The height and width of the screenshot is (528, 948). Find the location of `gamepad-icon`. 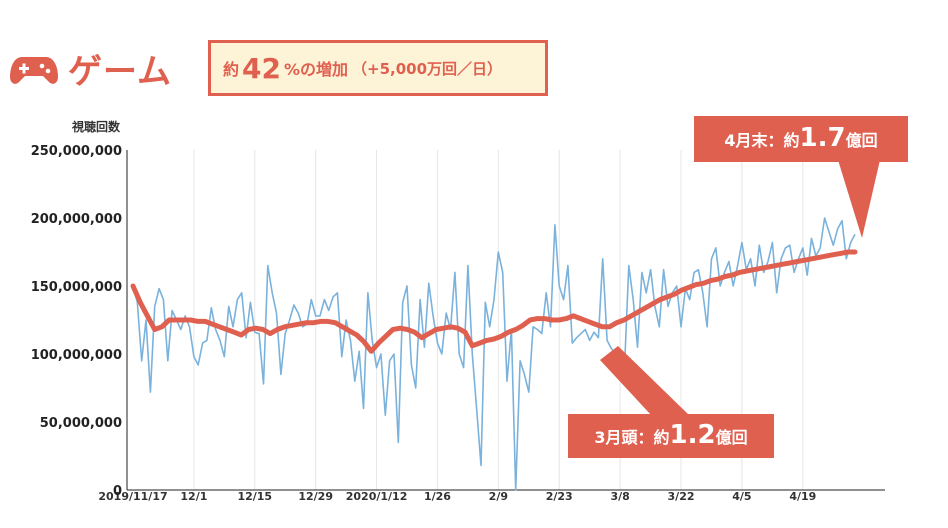

gamepad-icon is located at coordinates (34, 70).